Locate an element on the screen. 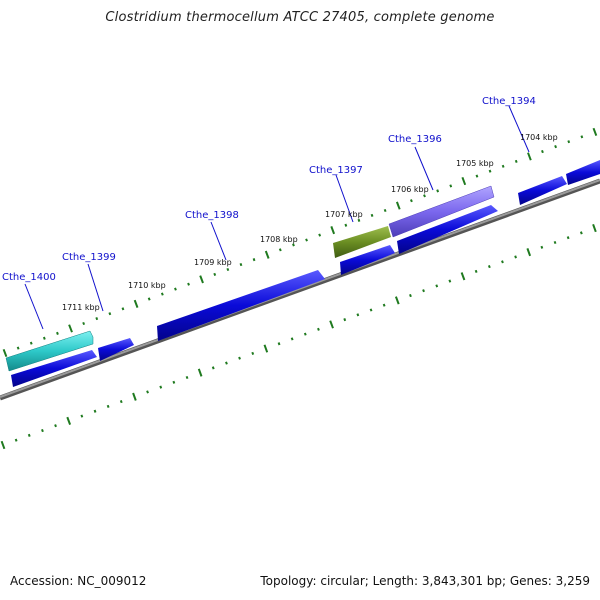  kbp-label: 1709 kbp is located at coordinates (213, 262).